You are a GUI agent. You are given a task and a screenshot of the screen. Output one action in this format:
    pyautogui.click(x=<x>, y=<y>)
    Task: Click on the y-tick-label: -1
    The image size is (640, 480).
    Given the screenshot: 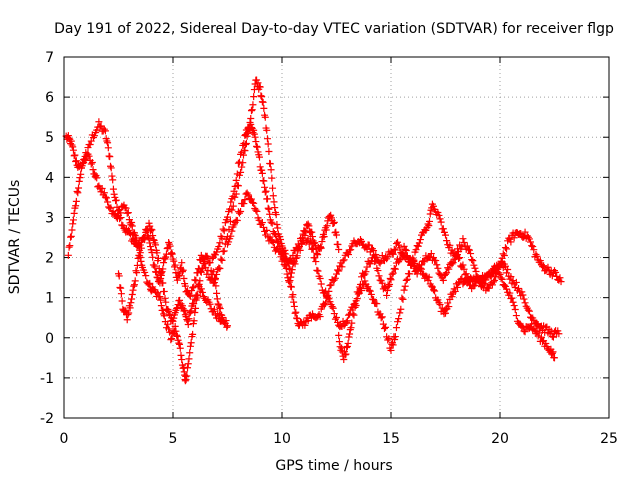 What is the action you would take?
    pyautogui.click(x=47, y=379)
    